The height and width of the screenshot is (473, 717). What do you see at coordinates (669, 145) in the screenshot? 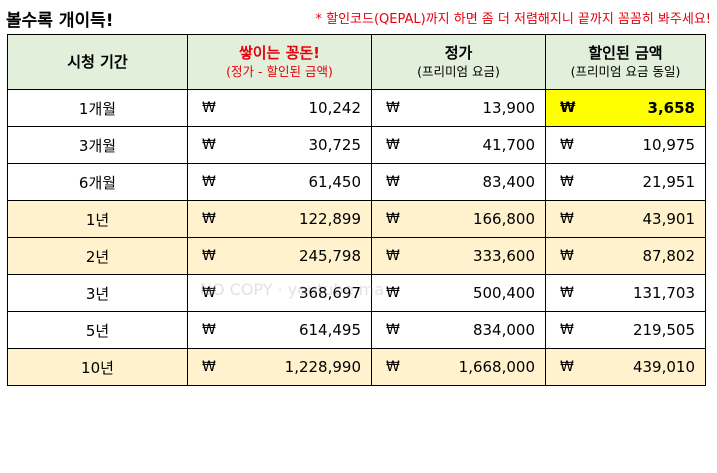
I see `amount-value: 10,975` at bounding box center [669, 145].